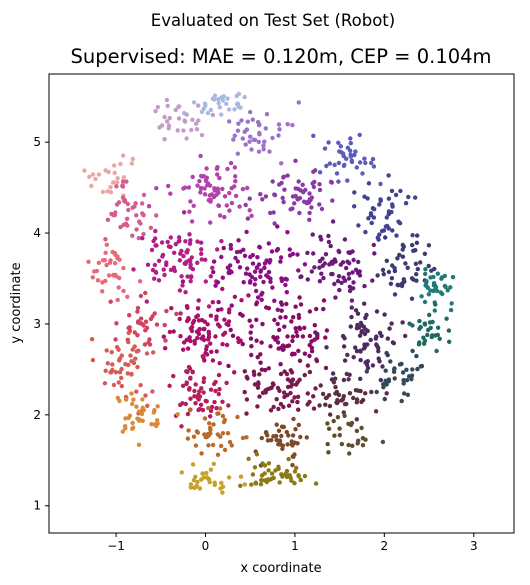 This screenshot has height=585, width=530. What do you see at coordinates (41, 324) in the screenshot?
I see `y-axis-ticks: 1 2 3 4 5` at bounding box center [41, 324].